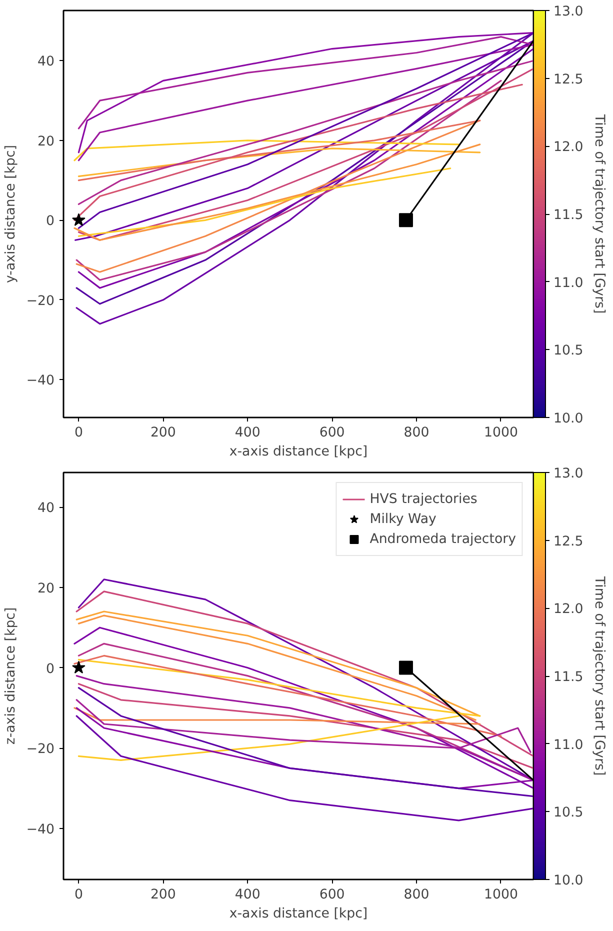 The width and height of the screenshot is (613, 931). Describe the element at coordinates (10, 214) in the screenshot. I see `y-axis-title: y-axis distance [kpc]` at that location.